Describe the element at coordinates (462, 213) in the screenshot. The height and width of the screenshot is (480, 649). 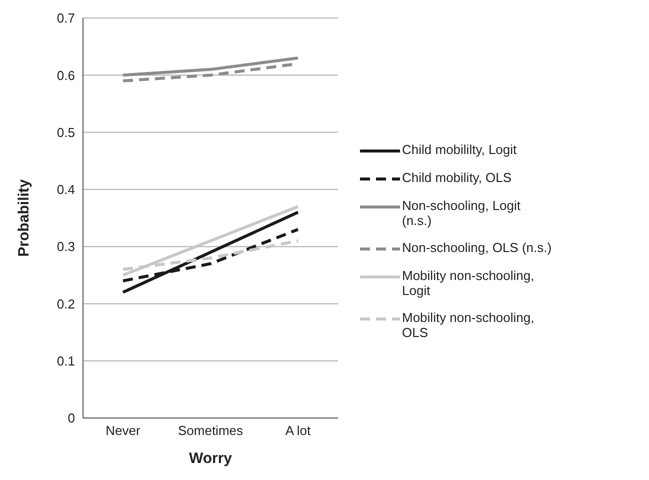
I see `legend-label: Non-schooling, Logit (n.s.)` at that location.